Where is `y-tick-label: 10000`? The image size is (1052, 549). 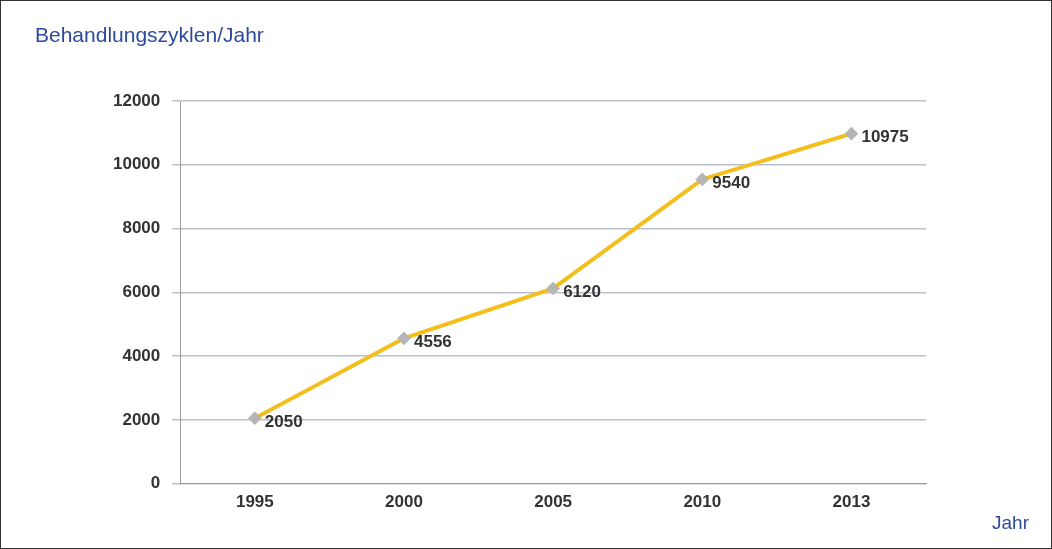 y-tick-label: 10000 is located at coordinates (136, 164).